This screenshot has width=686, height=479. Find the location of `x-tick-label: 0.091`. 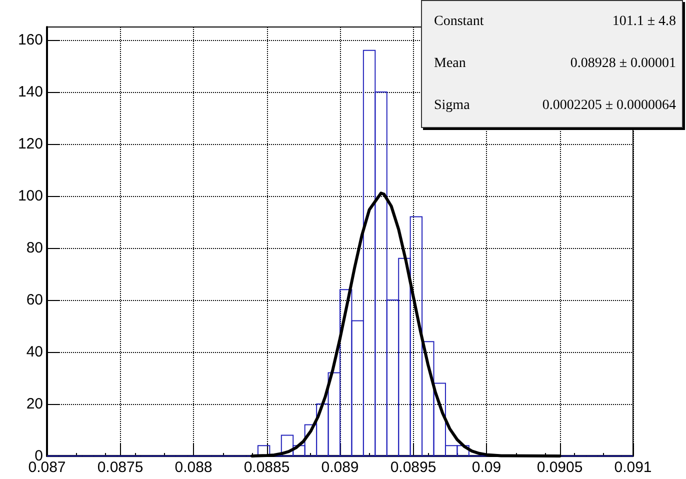

x-tick-label: 0.091 is located at coordinates (633, 467).